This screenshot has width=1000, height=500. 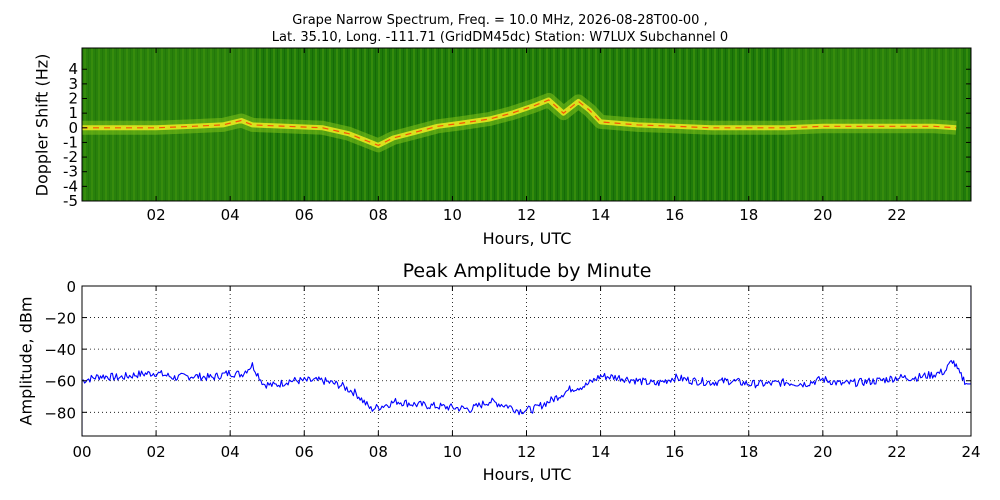 I want to click on spectrogram-x-axis-label: Hours, UTC, so click(x=527, y=238).